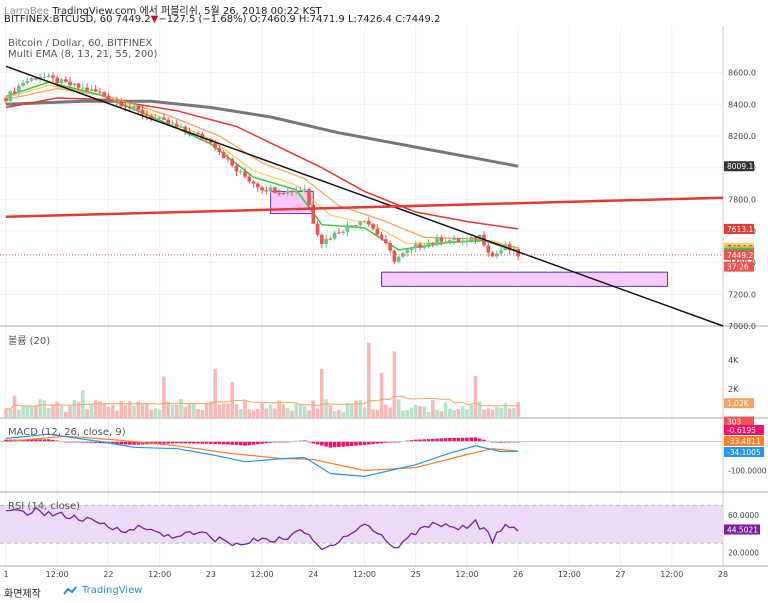 The width and height of the screenshot is (768, 603). I want to click on ema200-line, so click(262, 133).